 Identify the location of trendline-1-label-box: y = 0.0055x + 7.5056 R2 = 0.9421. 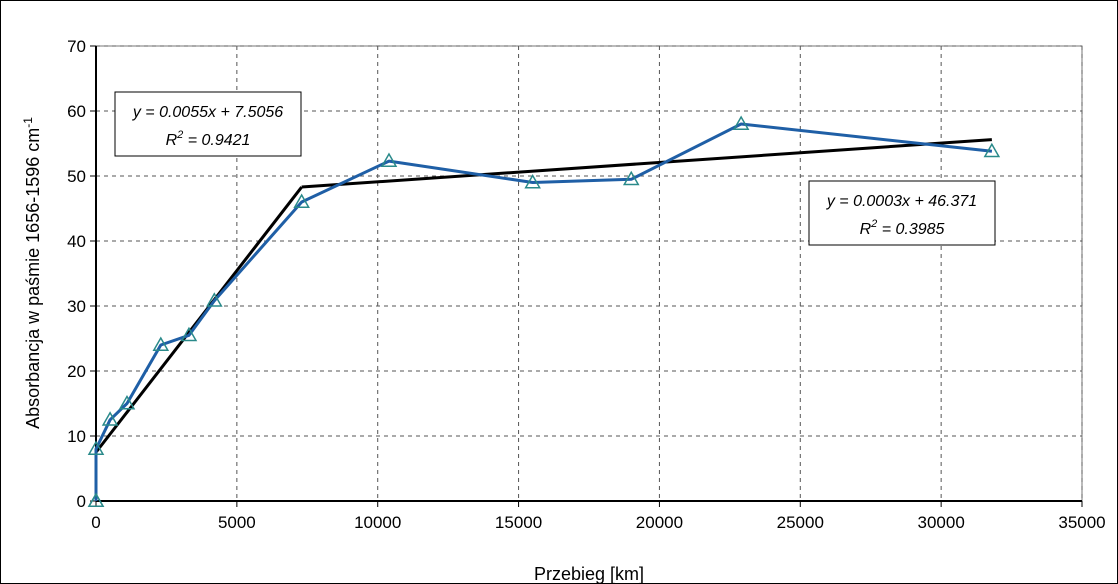
(208, 124).